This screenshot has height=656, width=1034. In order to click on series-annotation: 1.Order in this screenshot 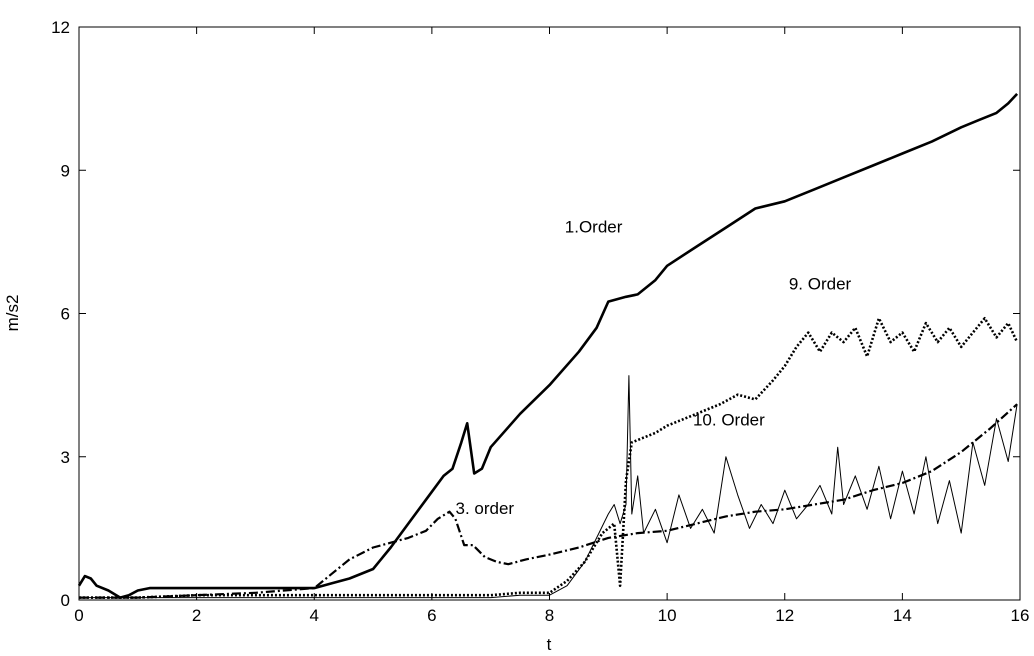, I will do `click(594, 226)`.